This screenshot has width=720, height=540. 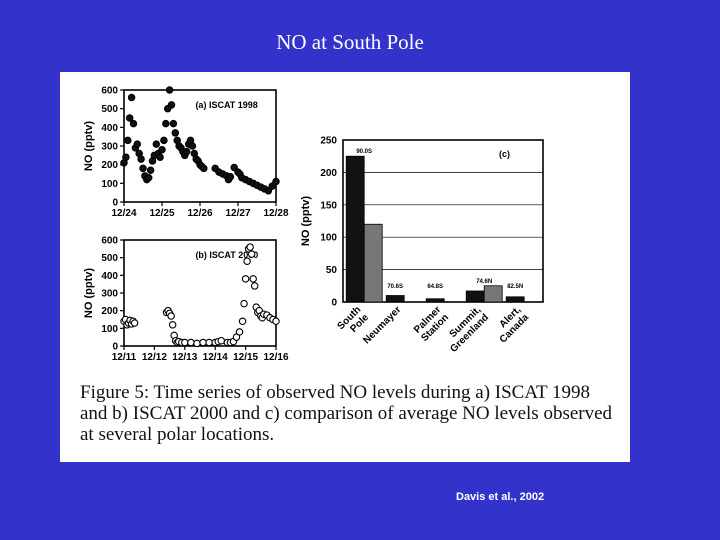 What do you see at coordinates (161, 213) in the screenshot?
I see `x-tick-label: 12/25` at bounding box center [161, 213].